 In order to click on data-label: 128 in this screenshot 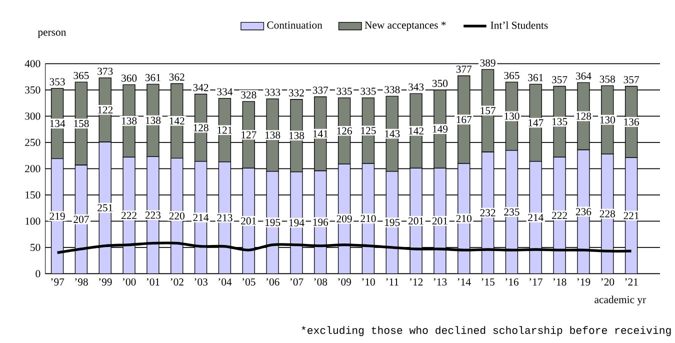, I will do `click(201, 128)`.